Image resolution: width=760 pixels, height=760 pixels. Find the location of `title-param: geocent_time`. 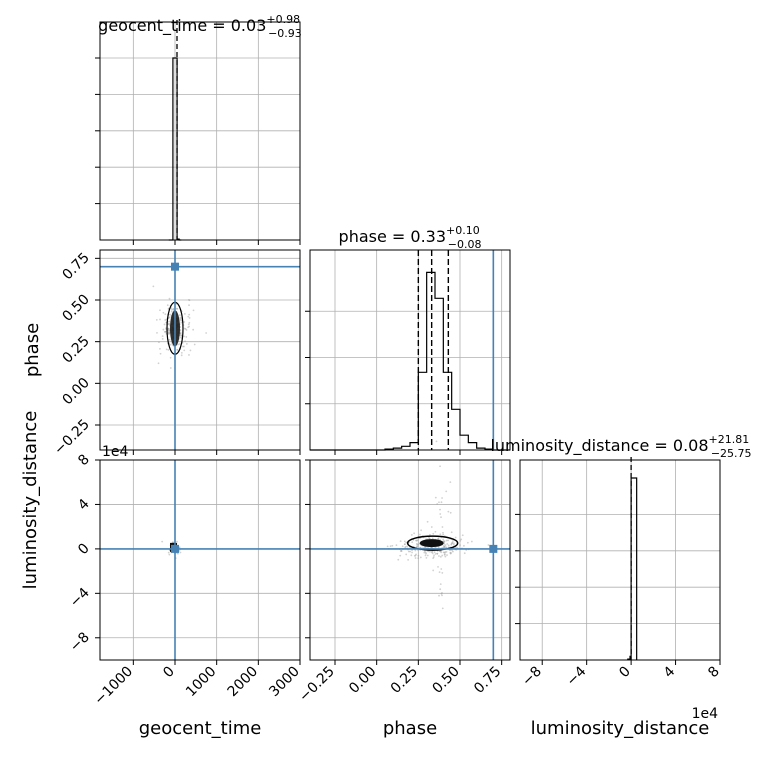

title-param: geocent_time is located at coordinates (152, 26).